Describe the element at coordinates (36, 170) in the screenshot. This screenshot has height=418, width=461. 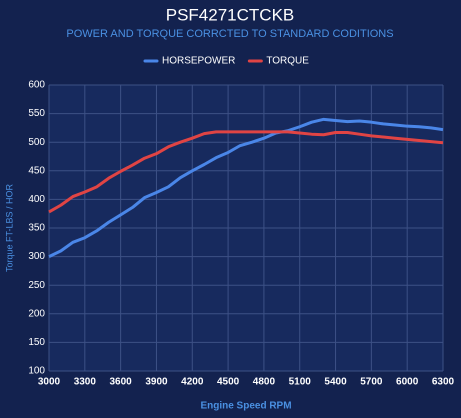
I see `y-tick-label: 450` at that location.